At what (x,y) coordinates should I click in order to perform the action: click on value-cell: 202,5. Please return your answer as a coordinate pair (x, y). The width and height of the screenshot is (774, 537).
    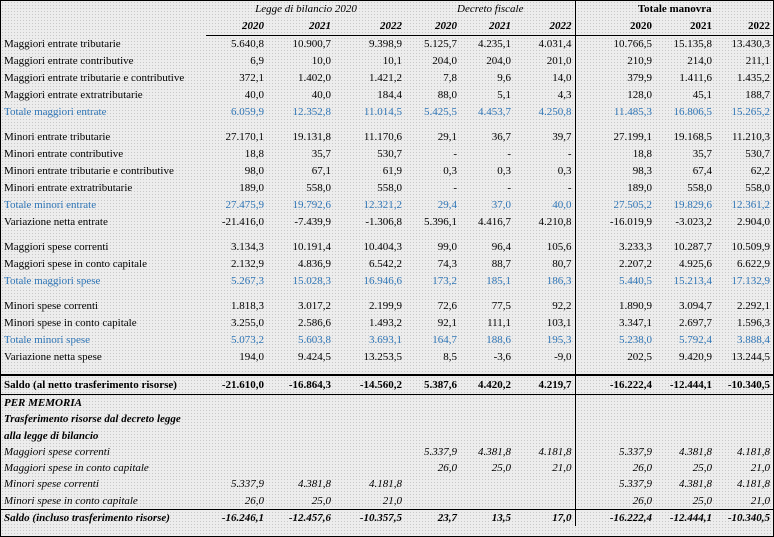
    Looking at the image, I should click on (615, 357).